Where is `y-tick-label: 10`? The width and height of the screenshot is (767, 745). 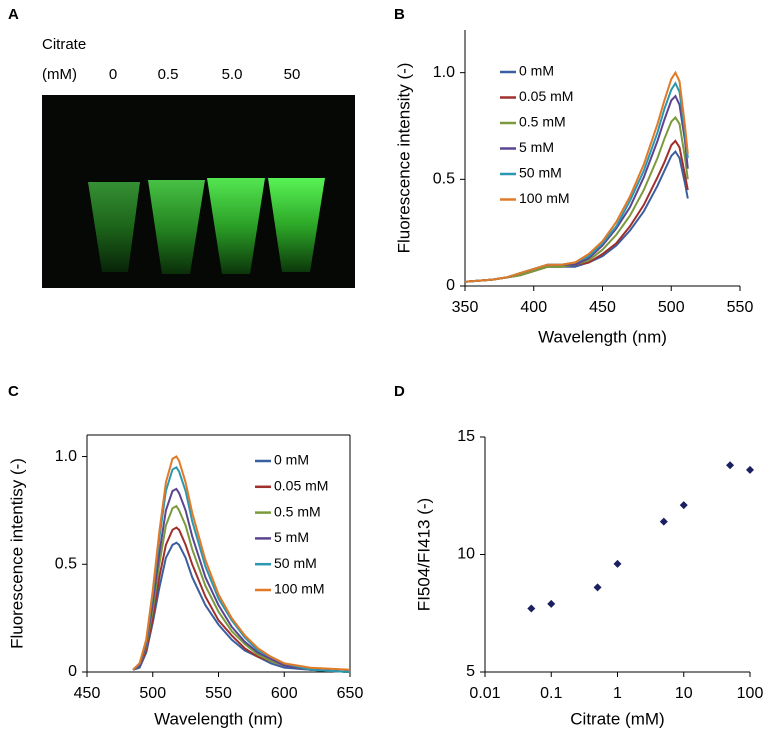
y-tick-label: 10 is located at coordinates (466, 554).